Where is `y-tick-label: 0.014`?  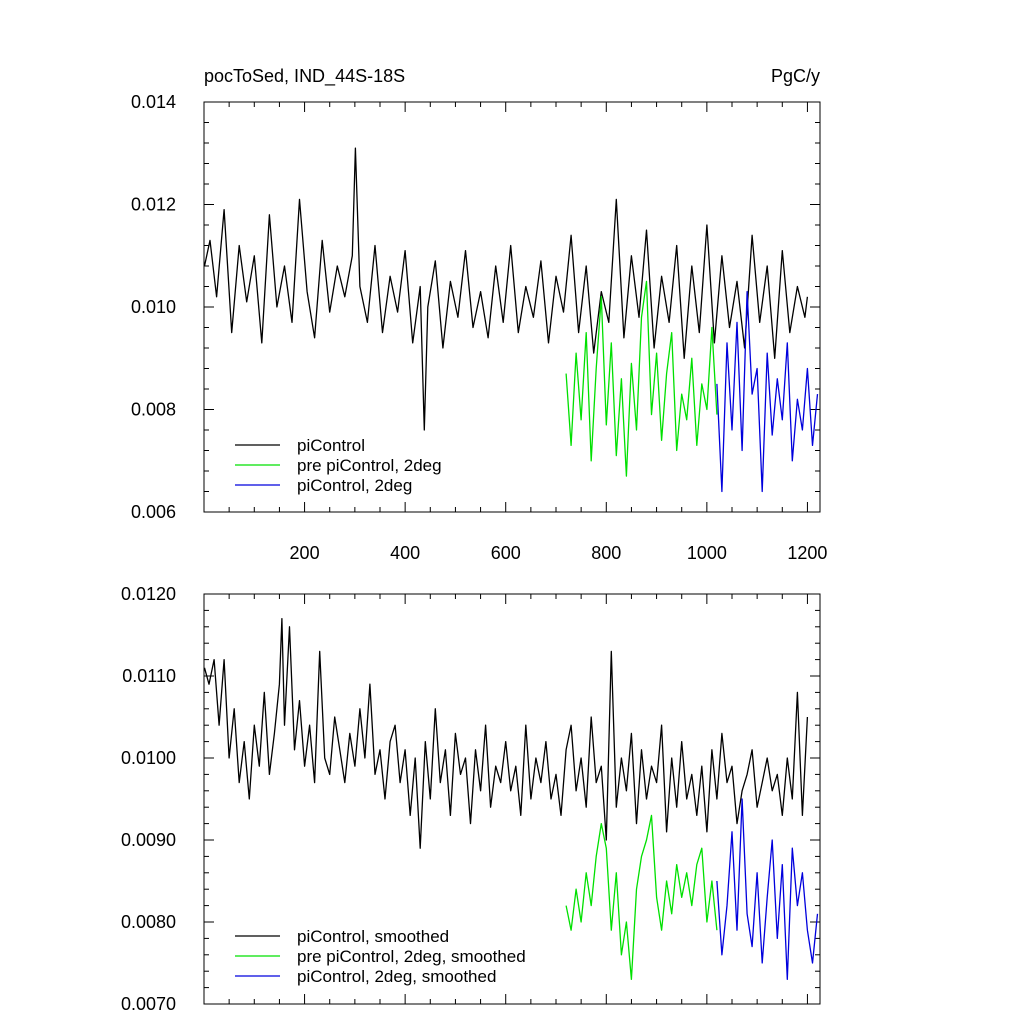 y-tick-label: 0.014 is located at coordinates (153, 102).